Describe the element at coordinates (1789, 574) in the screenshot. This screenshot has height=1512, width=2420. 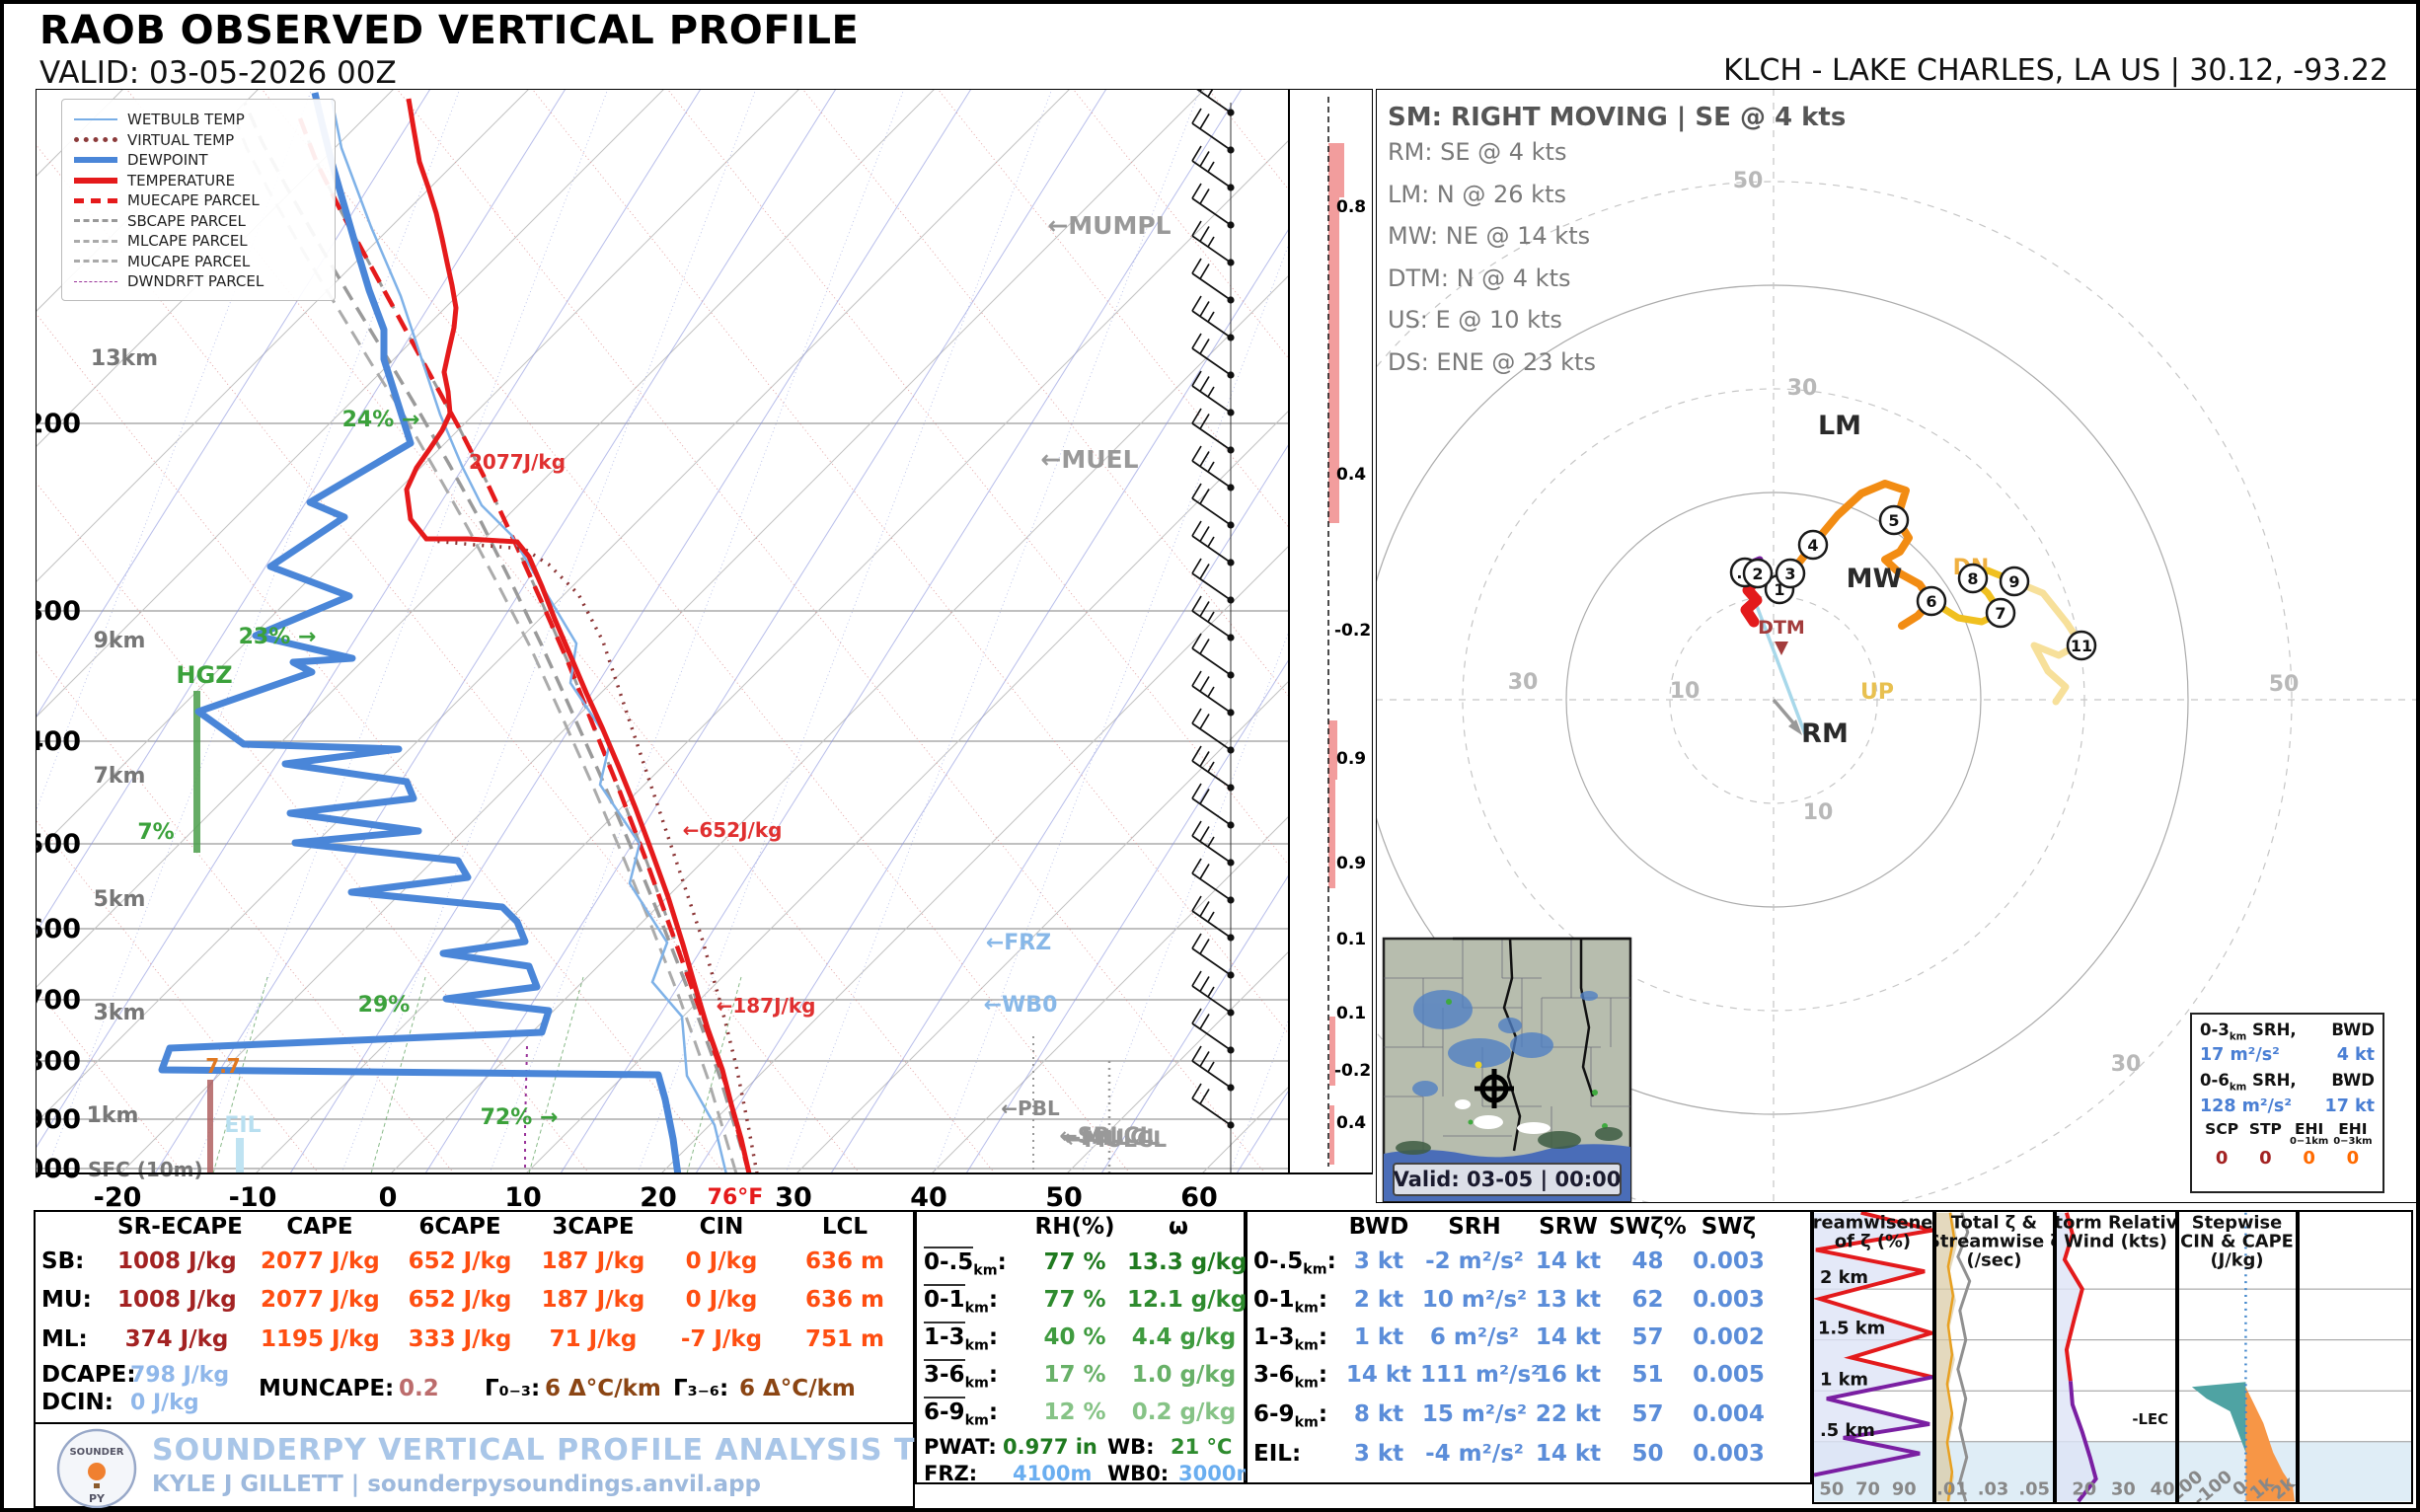
I see `svg-text: 3` at that location.